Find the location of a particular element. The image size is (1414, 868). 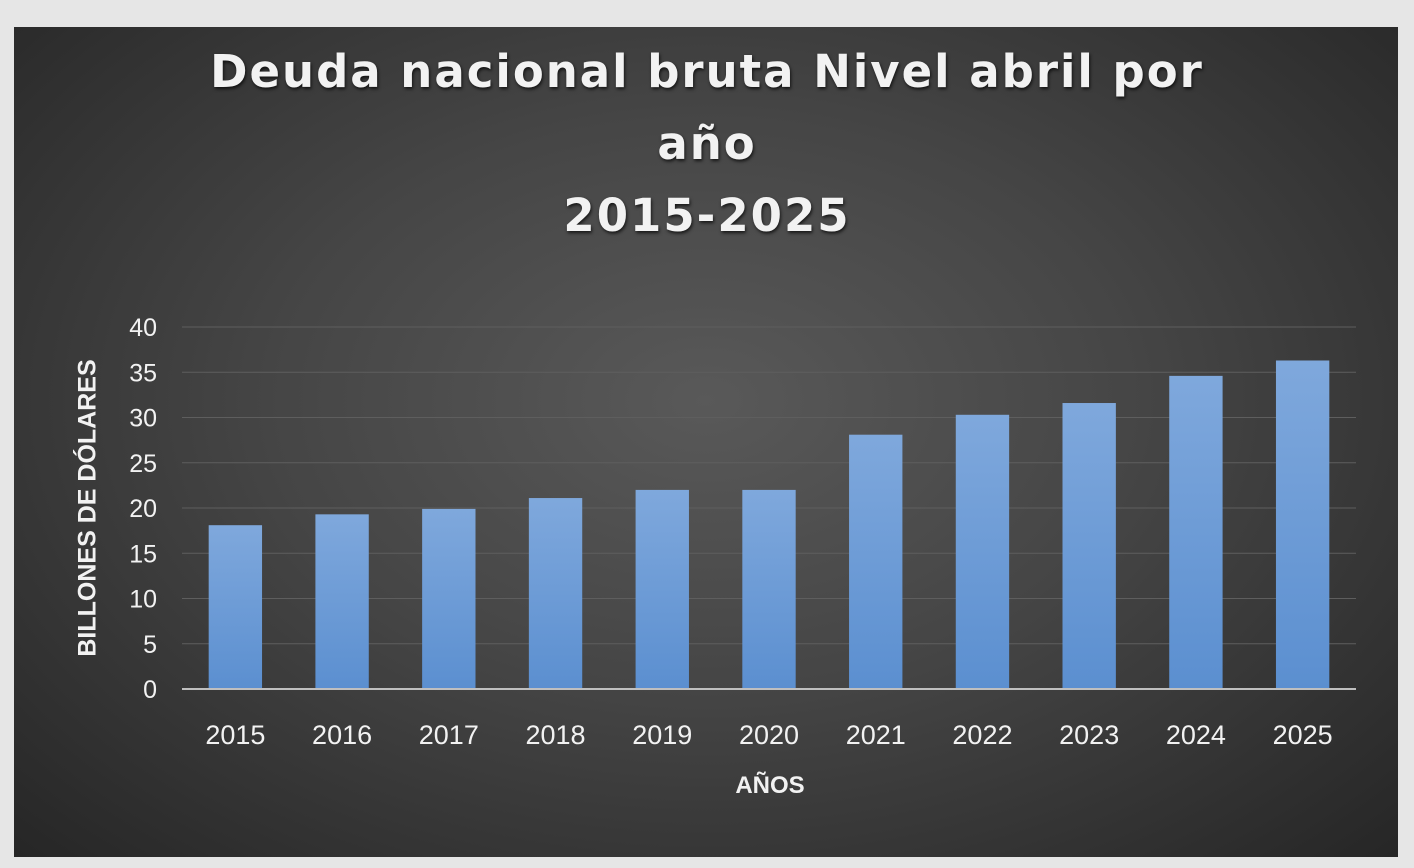

bar-2022 is located at coordinates (982, 551).